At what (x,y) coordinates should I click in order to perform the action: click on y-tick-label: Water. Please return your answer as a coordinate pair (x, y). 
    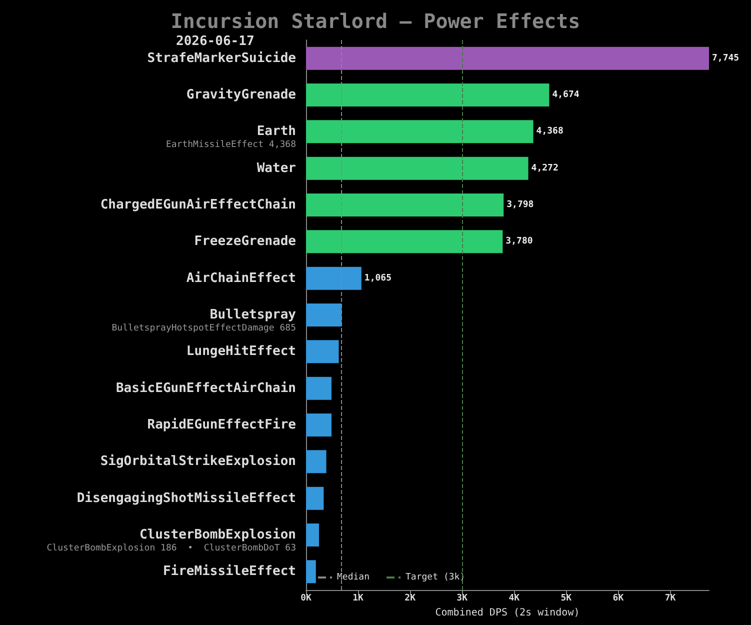
    Looking at the image, I should click on (276, 168).